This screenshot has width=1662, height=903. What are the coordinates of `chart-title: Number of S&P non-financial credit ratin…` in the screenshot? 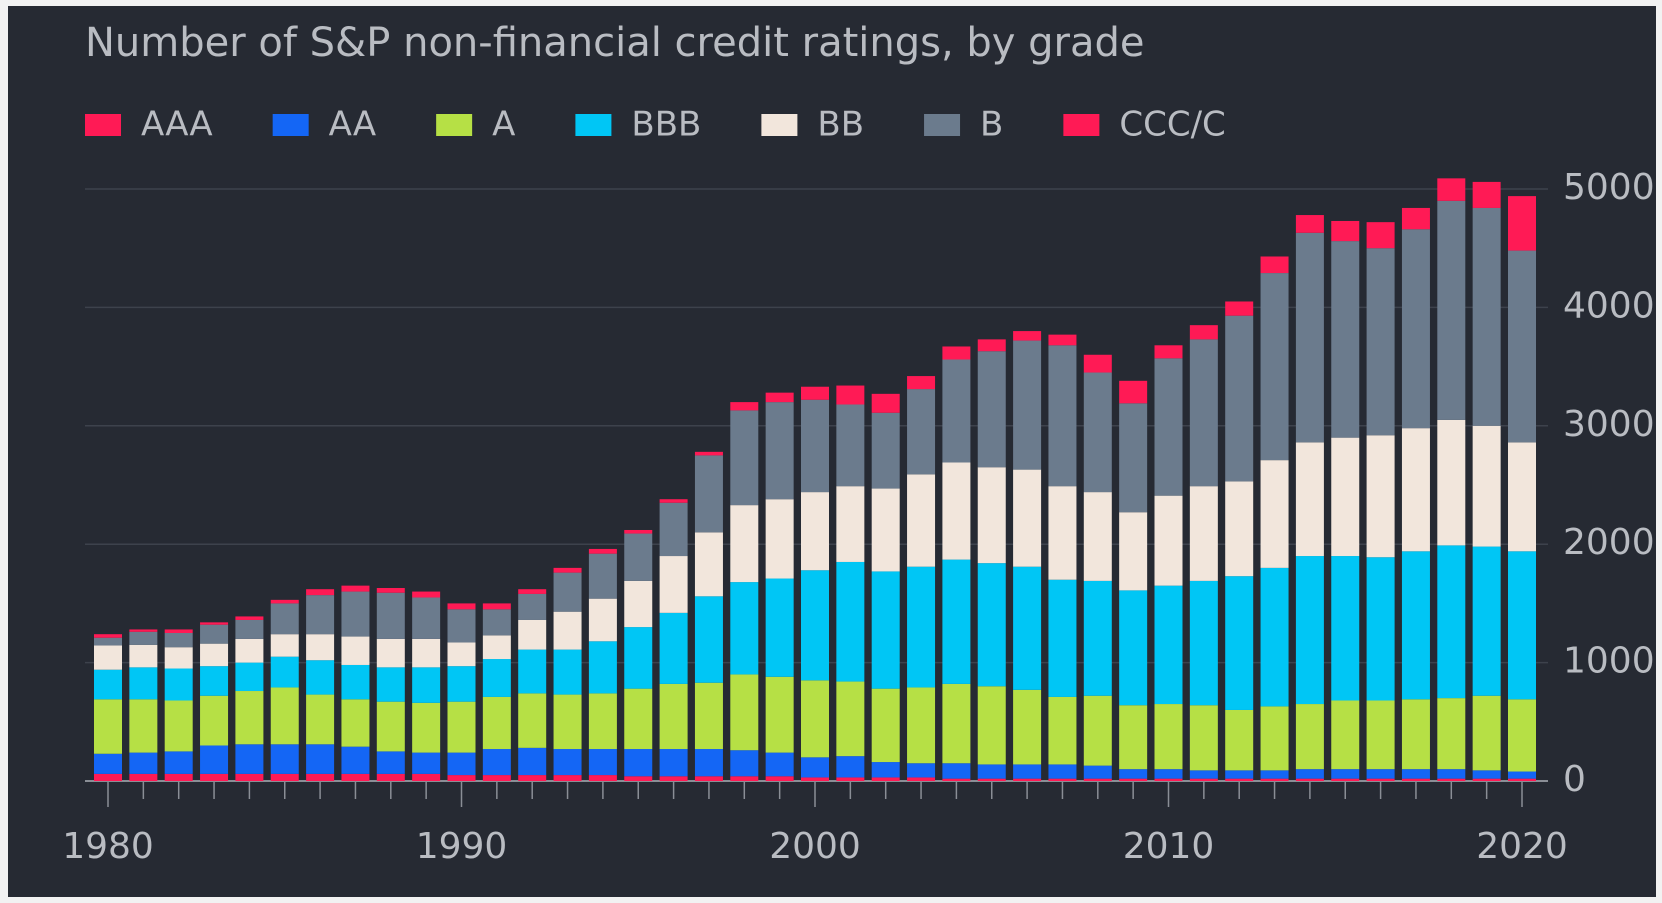 It's located at (615, 43).